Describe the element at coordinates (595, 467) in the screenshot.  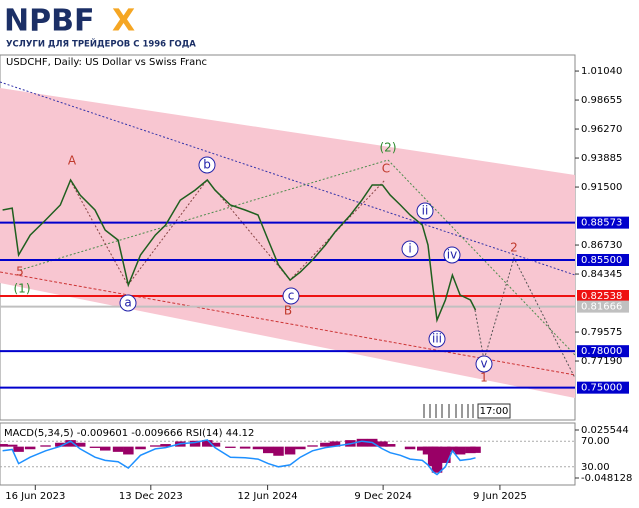
I see `rsi-tick-label: 30.00` at that location.